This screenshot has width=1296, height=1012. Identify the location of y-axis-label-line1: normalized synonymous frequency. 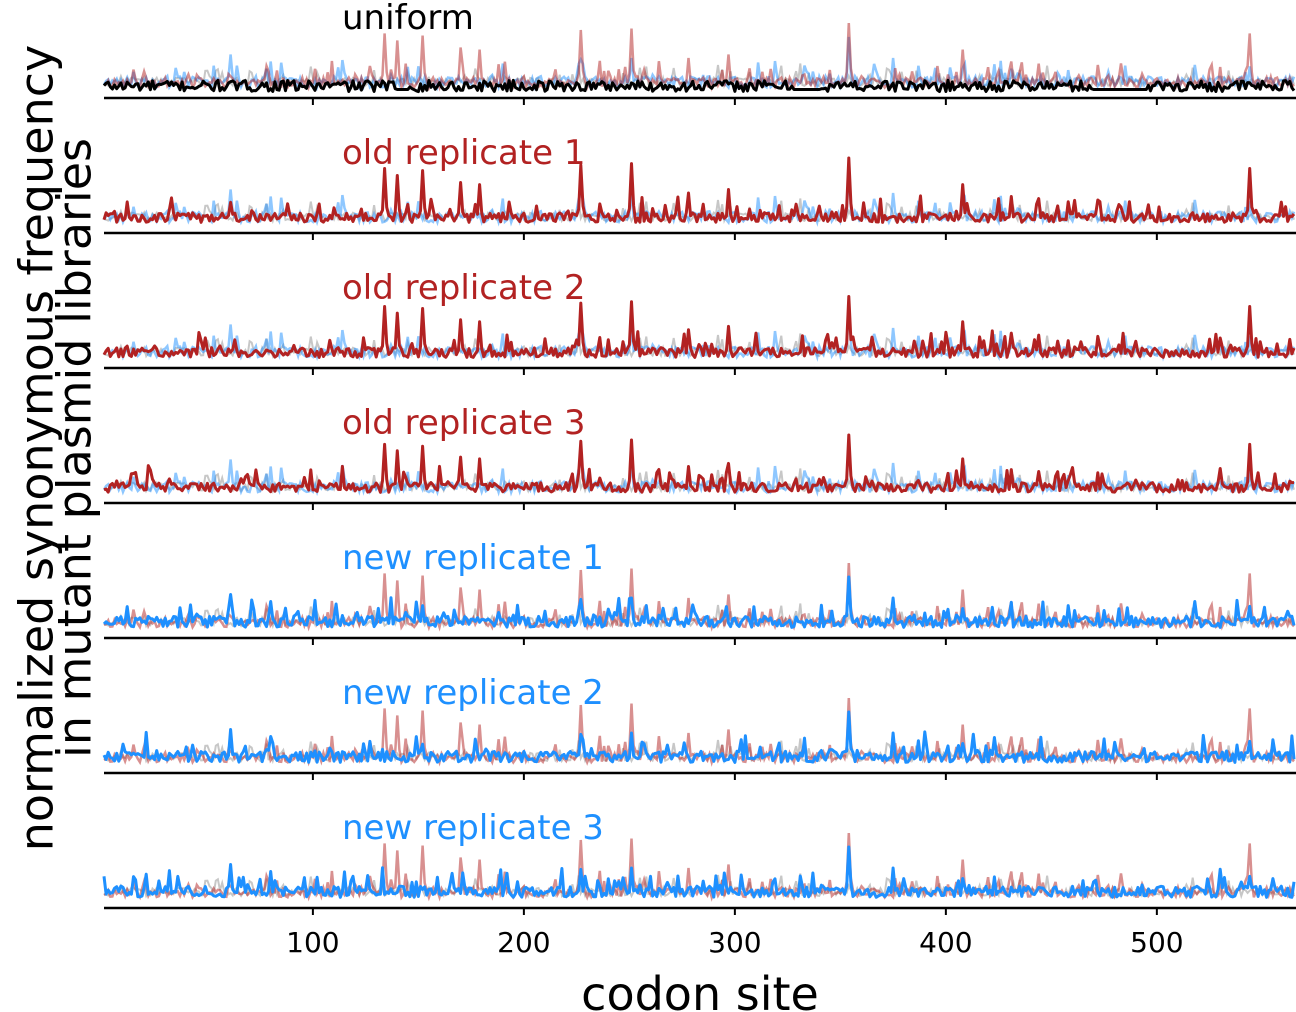
(37, 448).